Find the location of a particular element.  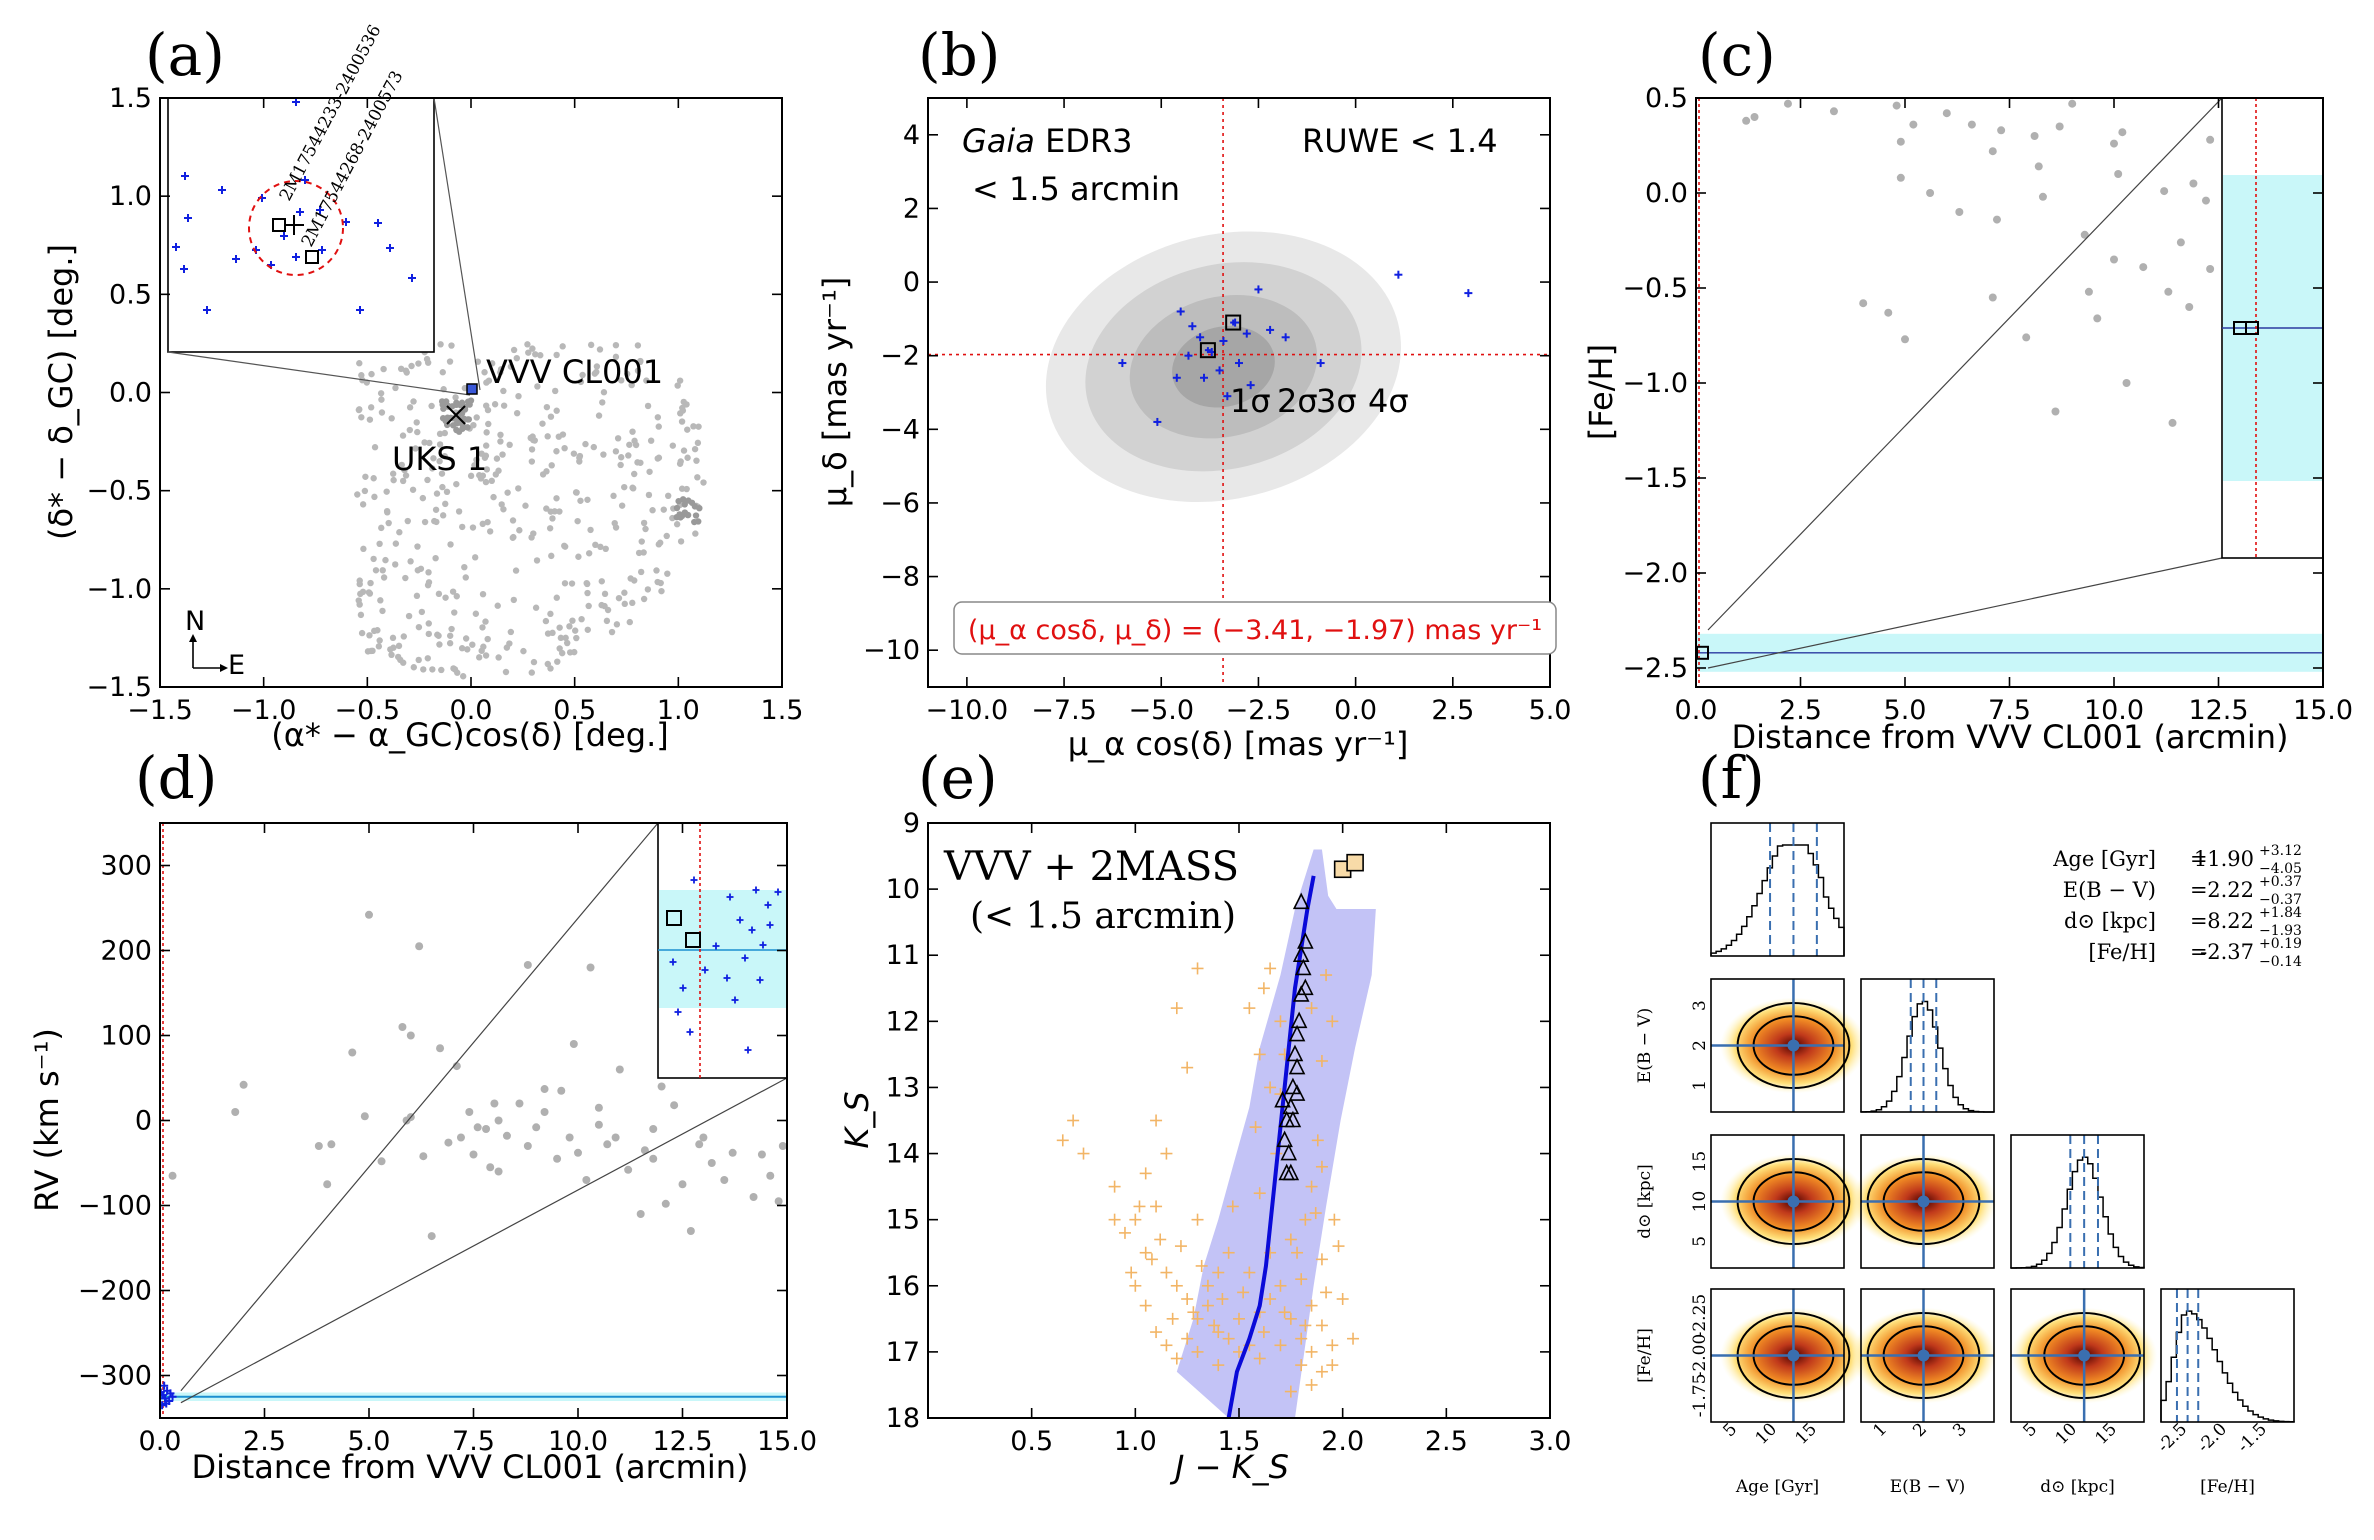

corner-ytick: 15 is located at coordinates (1700, 1162).